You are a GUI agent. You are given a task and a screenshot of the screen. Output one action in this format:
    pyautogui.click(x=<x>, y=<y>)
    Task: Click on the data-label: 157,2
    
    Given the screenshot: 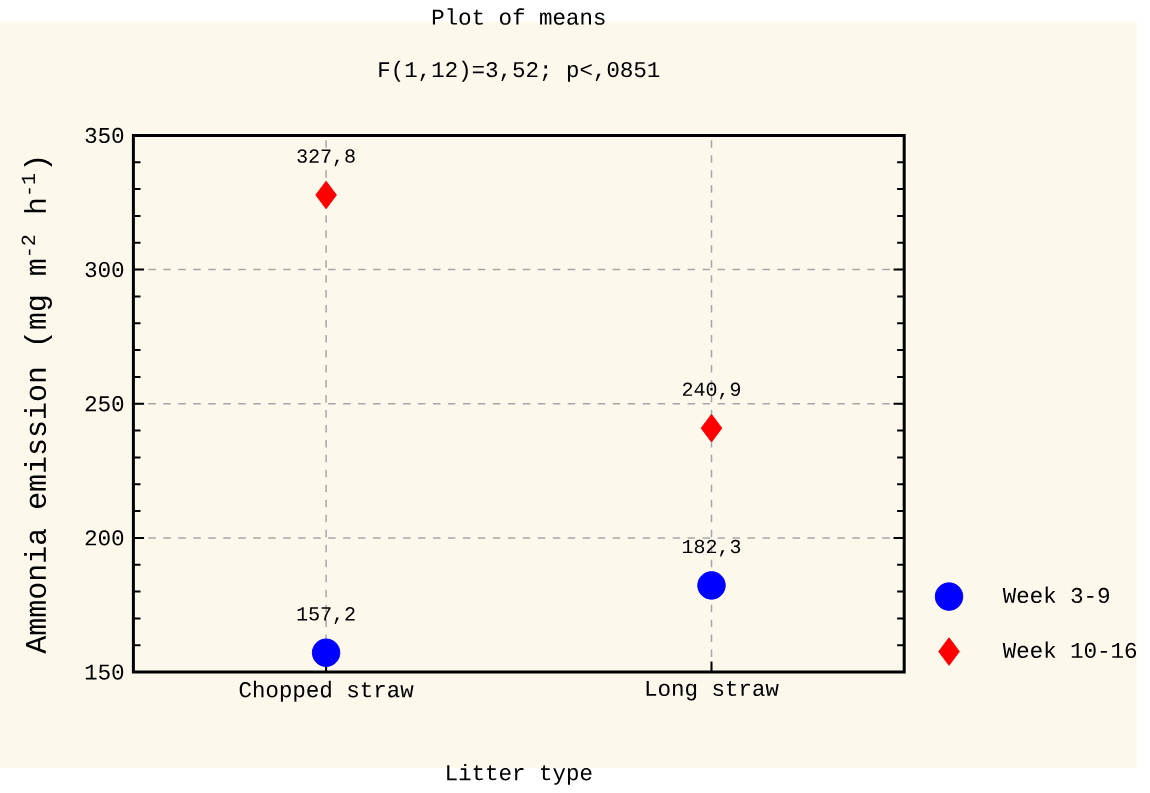 What is the action you would take?
    pyautogui.click(x=326, y=615)
    